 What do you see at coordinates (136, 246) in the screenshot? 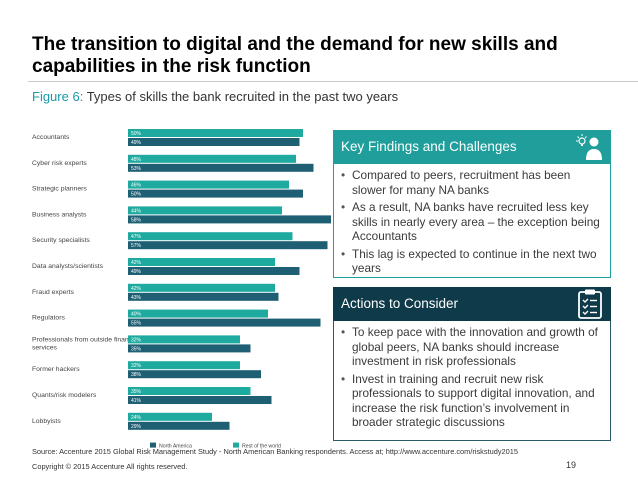
I see `bar-value-label: 57%` at bounding box center [136, 246].